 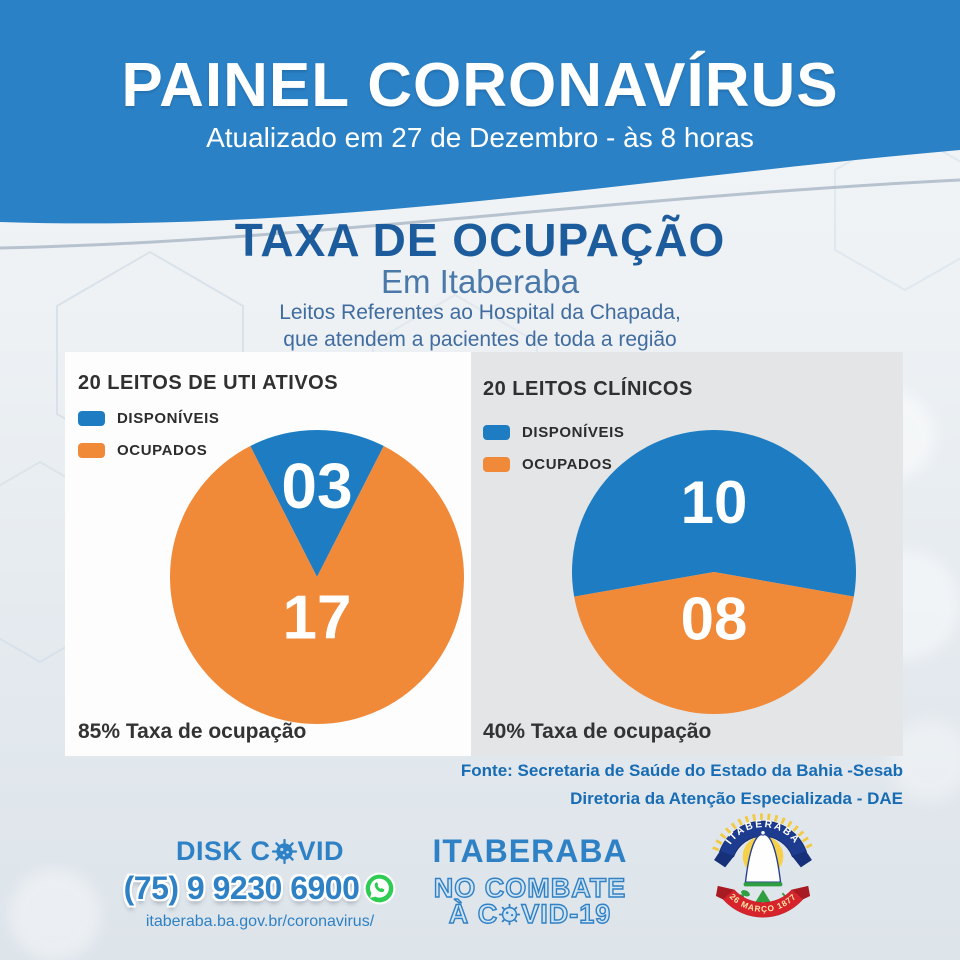 What do you see at coordinates (763, 903) in the screenshot?
I see `crest-ribbon` at bounding box center [763, 903].